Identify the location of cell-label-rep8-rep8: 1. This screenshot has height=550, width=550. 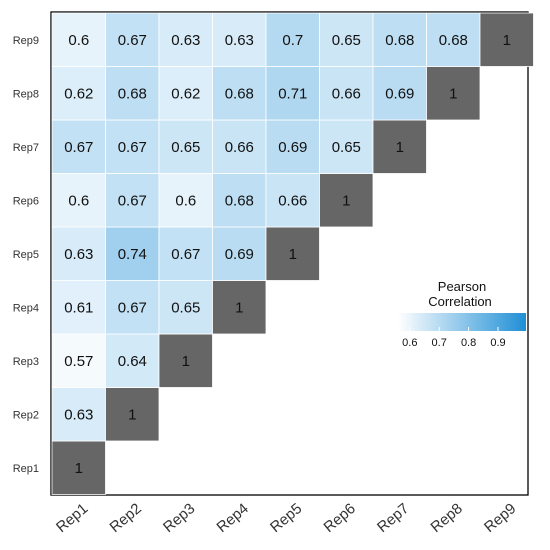
(453, 93).